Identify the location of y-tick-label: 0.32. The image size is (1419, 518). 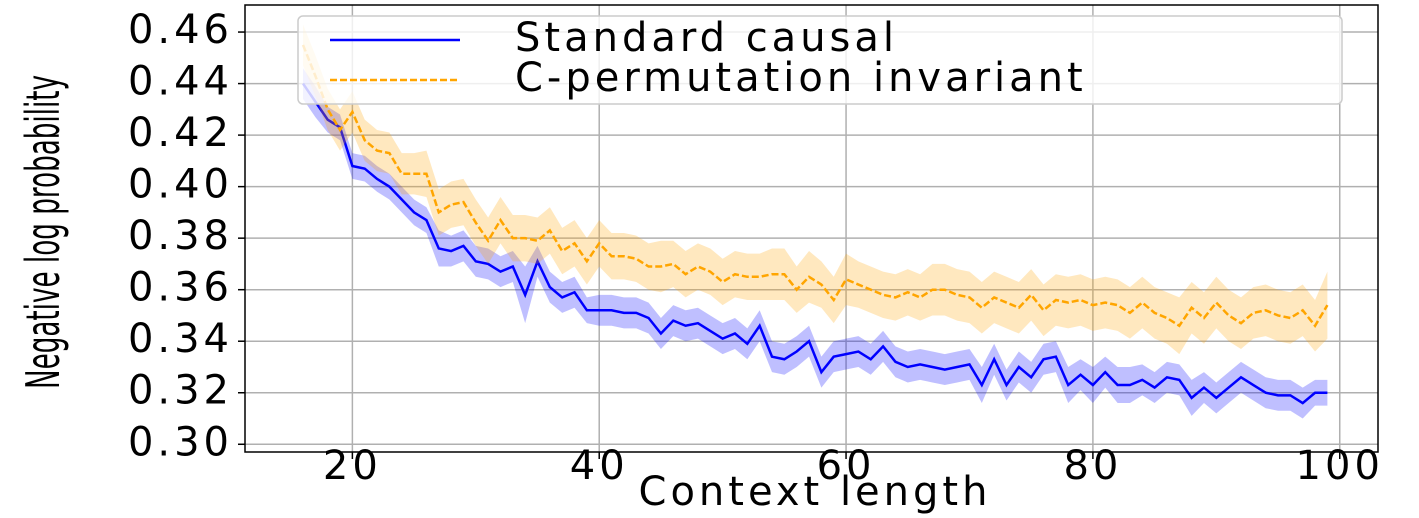
(180, 391).